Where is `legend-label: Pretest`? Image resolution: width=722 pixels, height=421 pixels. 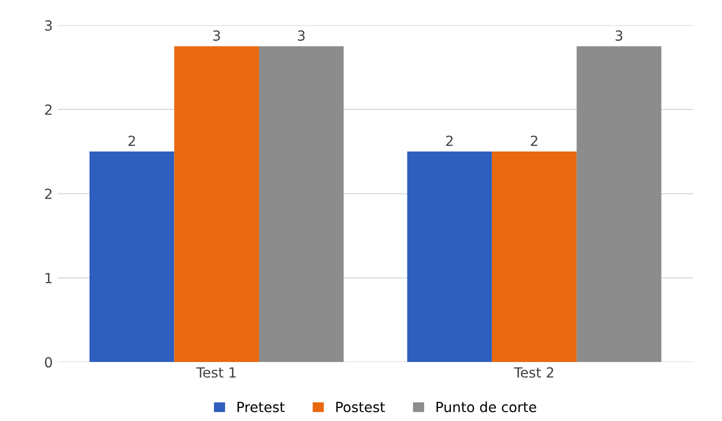
legend-label: Pretest is located at coordinates (261, 407).